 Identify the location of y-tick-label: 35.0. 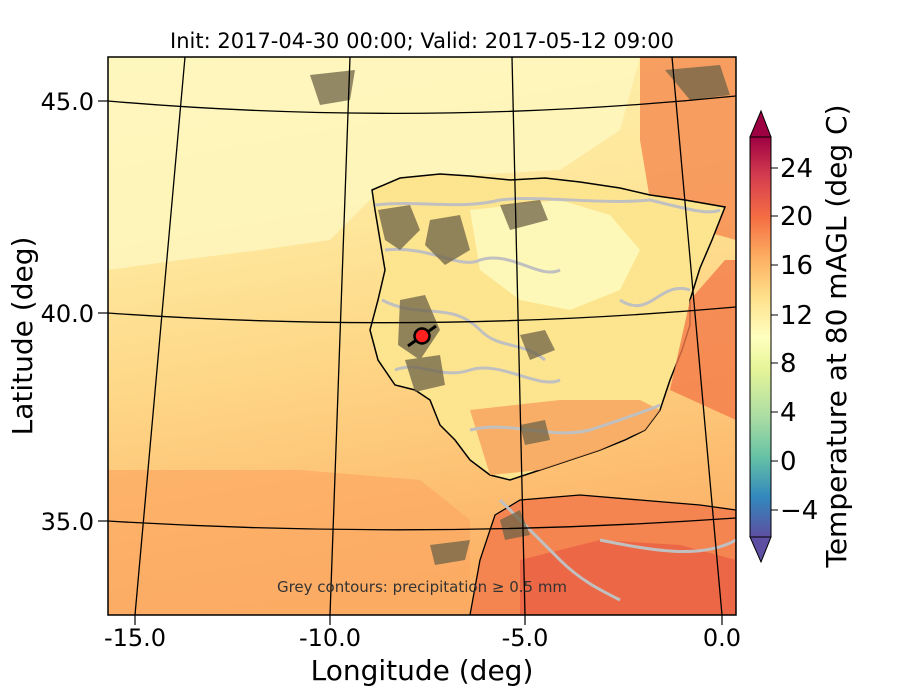
(67, 522).